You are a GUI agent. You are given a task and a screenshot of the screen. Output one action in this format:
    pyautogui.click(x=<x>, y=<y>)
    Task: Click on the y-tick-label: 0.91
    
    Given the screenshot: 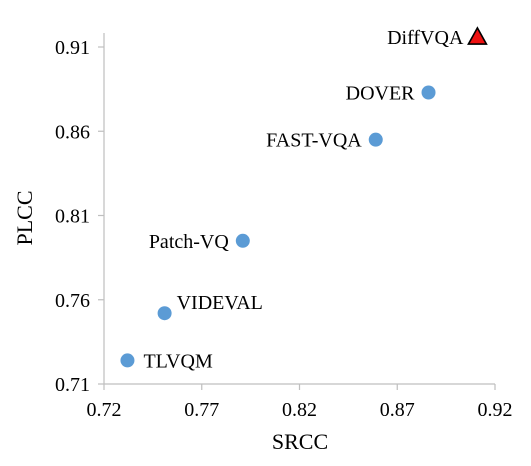 What is the action you would take?
    pyautogui.click(x=72, y=48)
    